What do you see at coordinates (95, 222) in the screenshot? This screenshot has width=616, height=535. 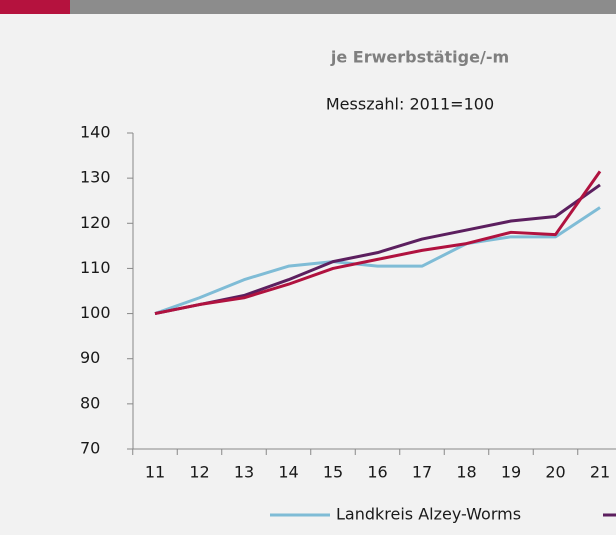 I see `y-tick-label: 120` at bounding box center [95, 222].